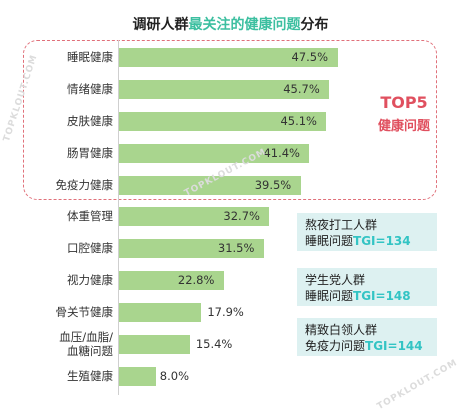 This screenshot has height=412, width=461. Describe the element at coordinates (84, 312) in the screenshot. I see `category-label: 骨关节健康` at that location.